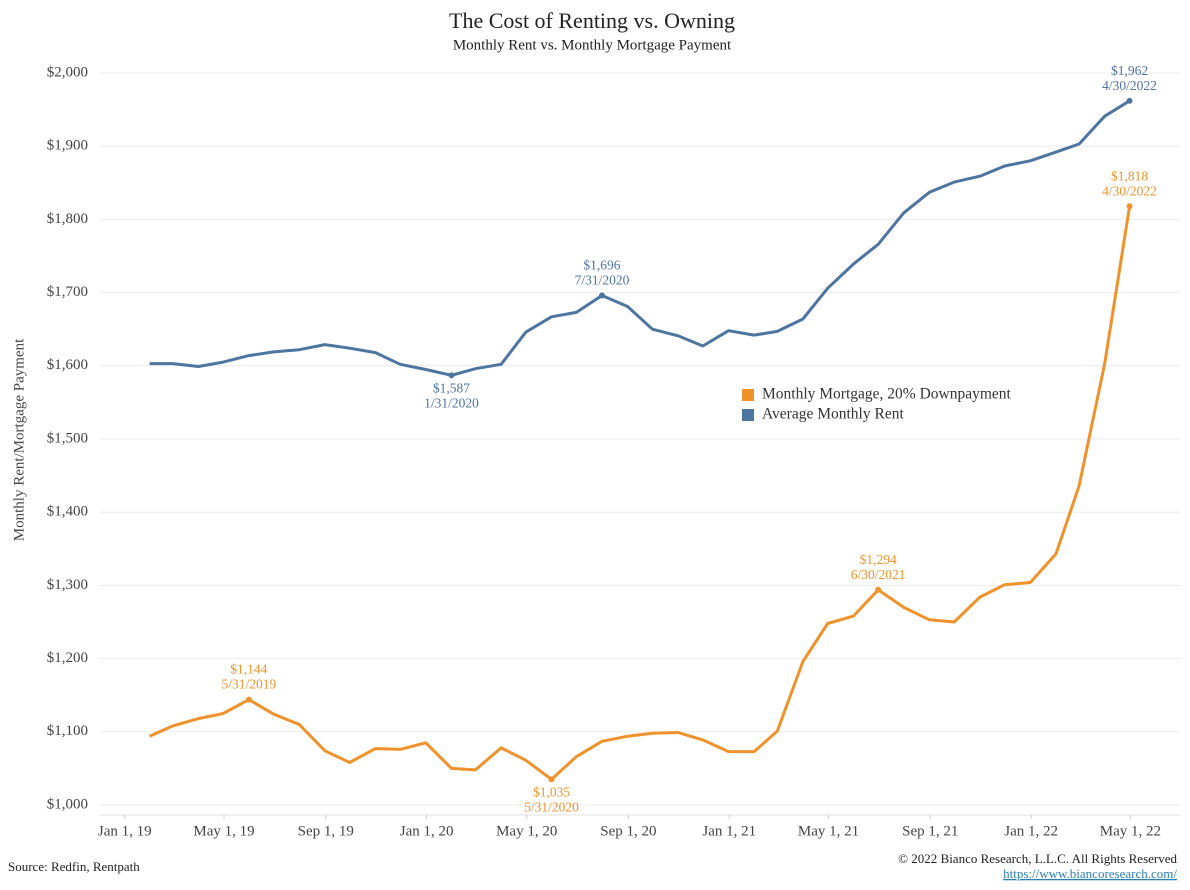 The width and height of the screenshot is (1190, 890). Describe the element at coordinates (551, 791) in the screenshot. I see `value-label: $1,035` at that location.